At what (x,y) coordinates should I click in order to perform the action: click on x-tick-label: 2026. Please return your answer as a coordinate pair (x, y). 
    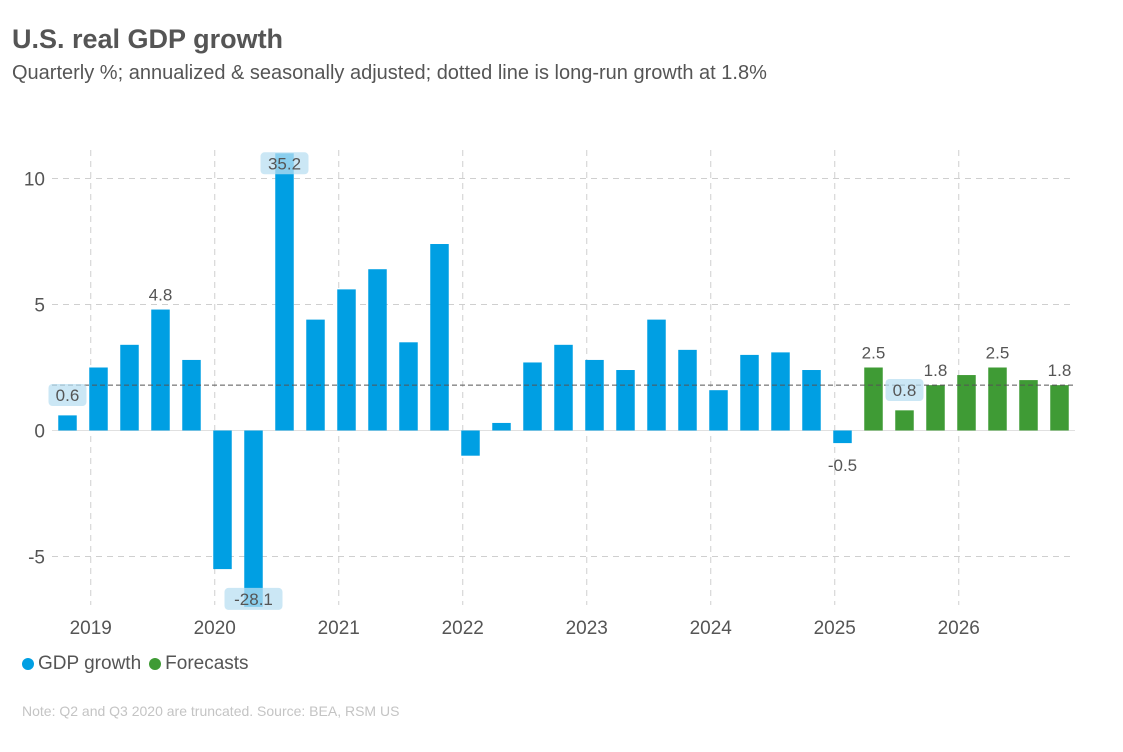
    Looking at the image, I should click on (959, 628).